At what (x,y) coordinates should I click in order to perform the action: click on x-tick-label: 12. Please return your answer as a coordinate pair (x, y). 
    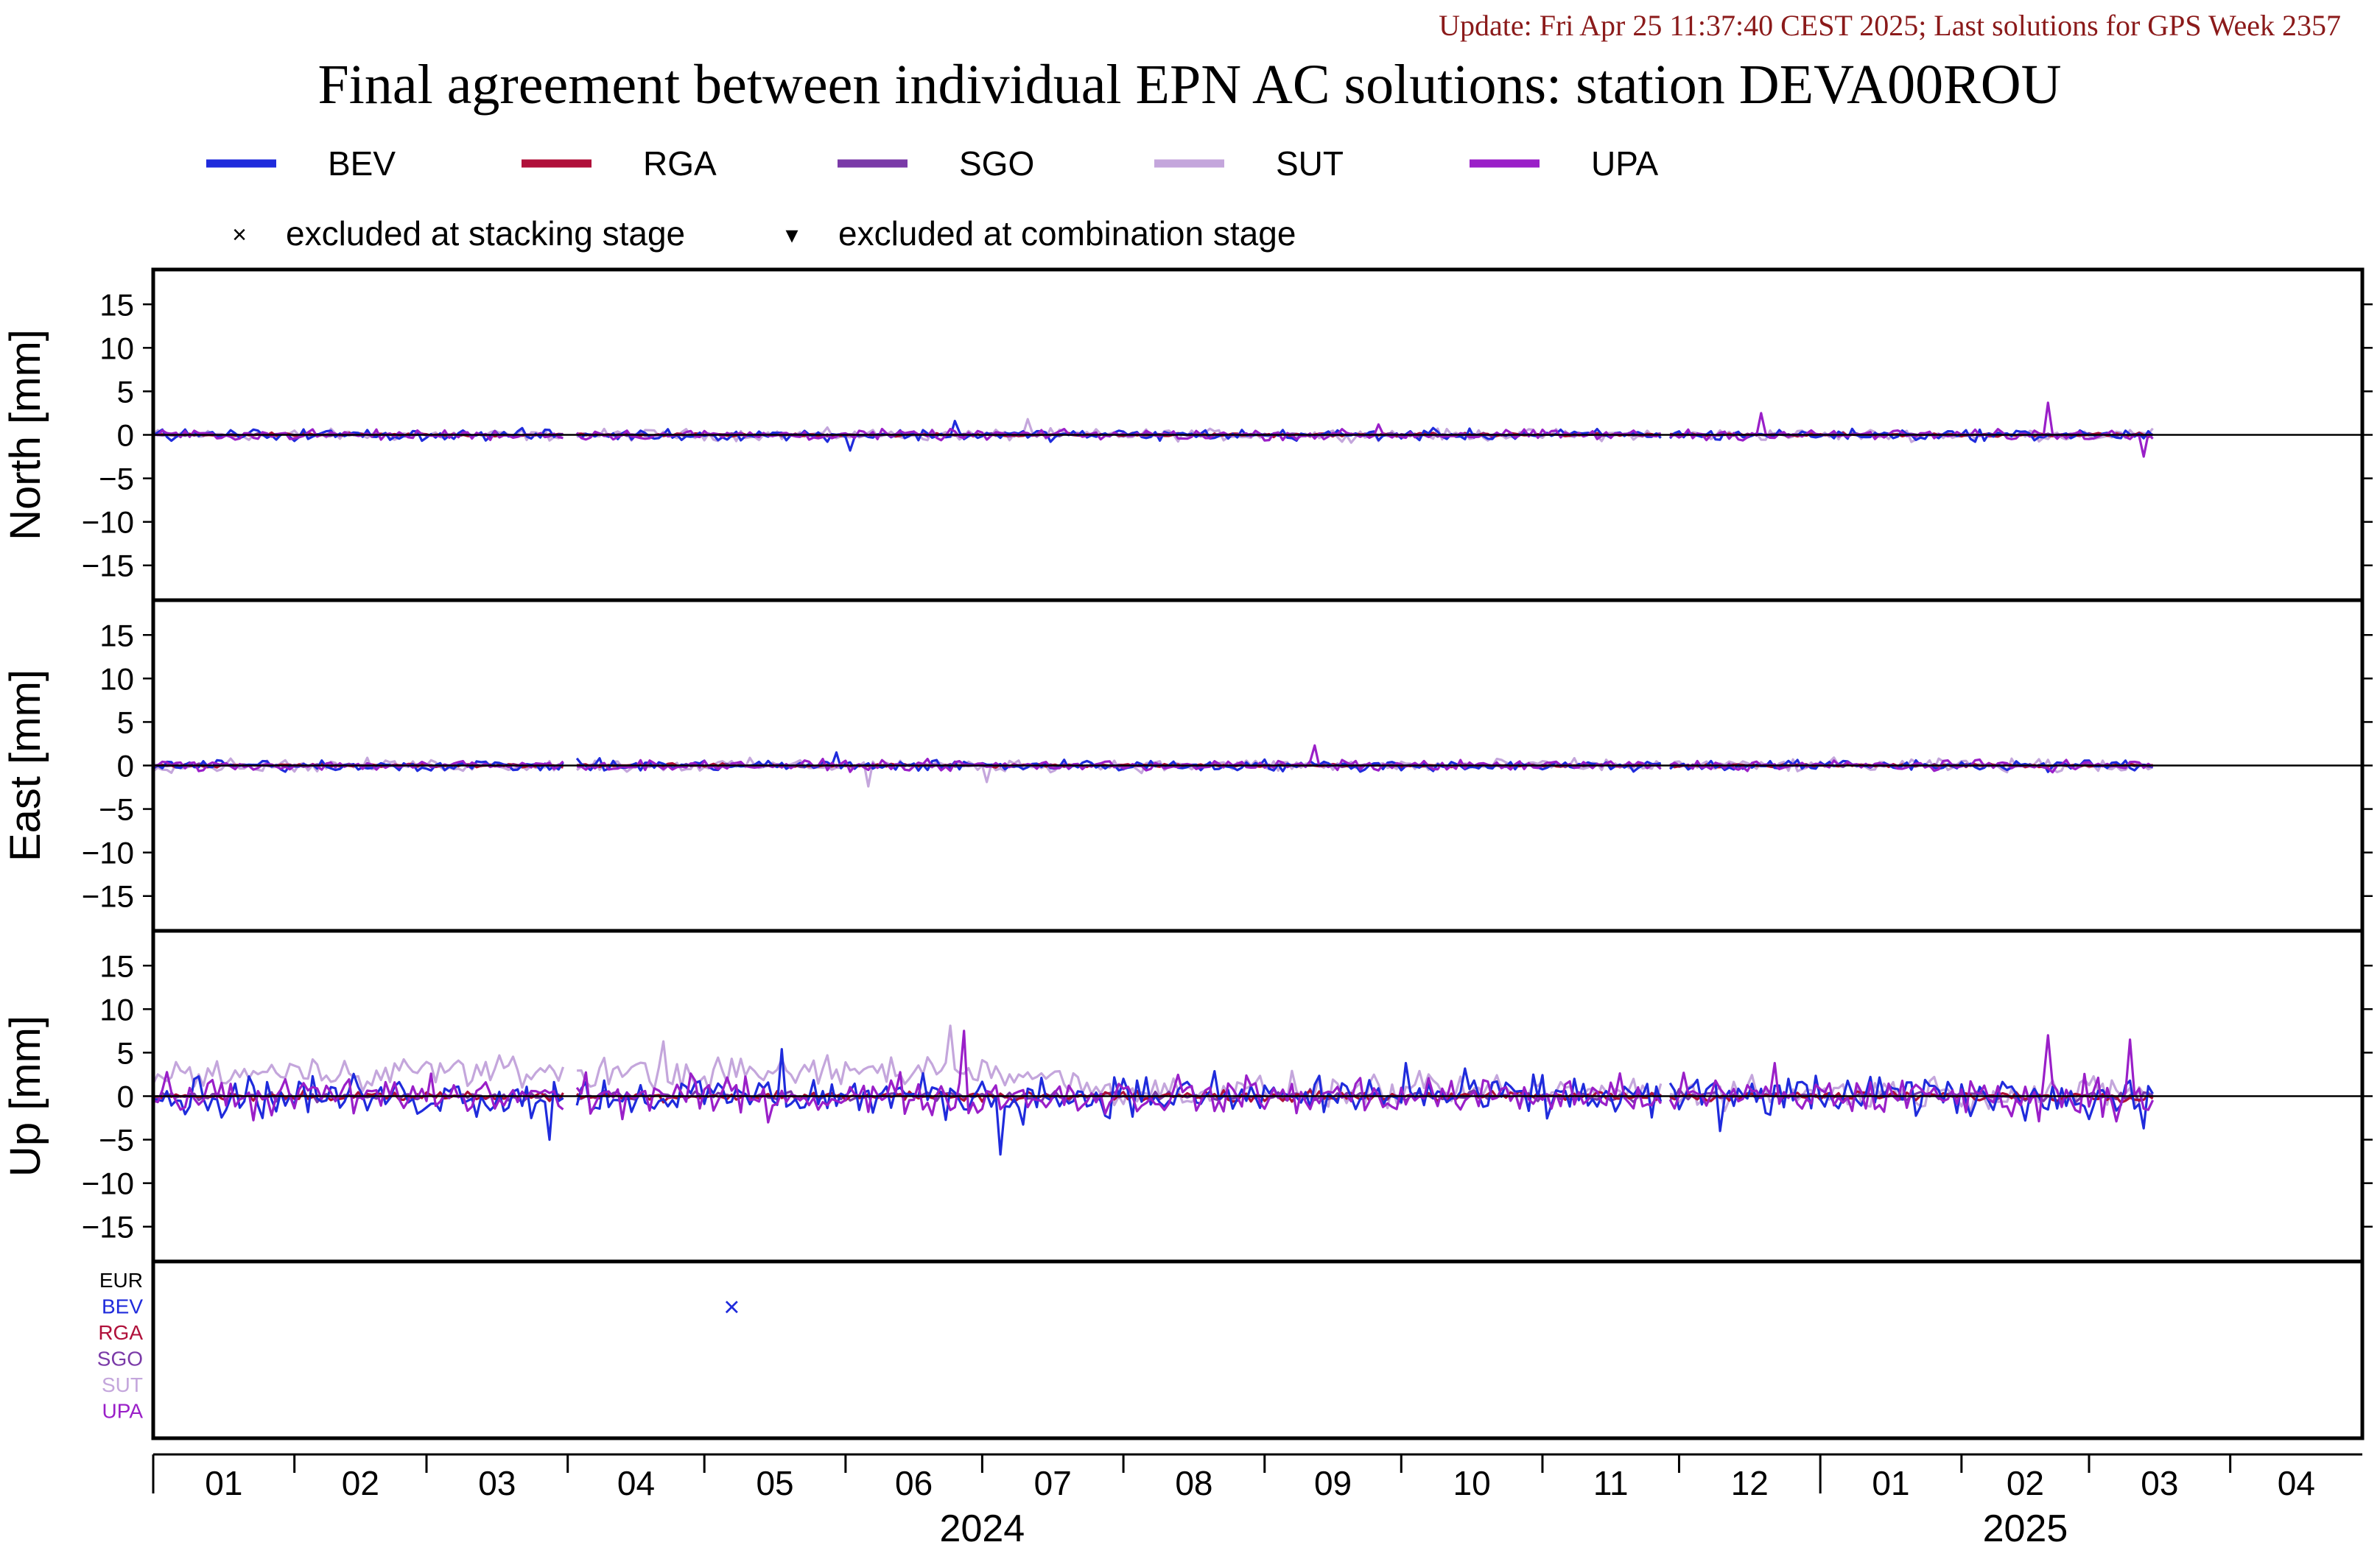
    Looking at the image, I should click on (1750, 1483).